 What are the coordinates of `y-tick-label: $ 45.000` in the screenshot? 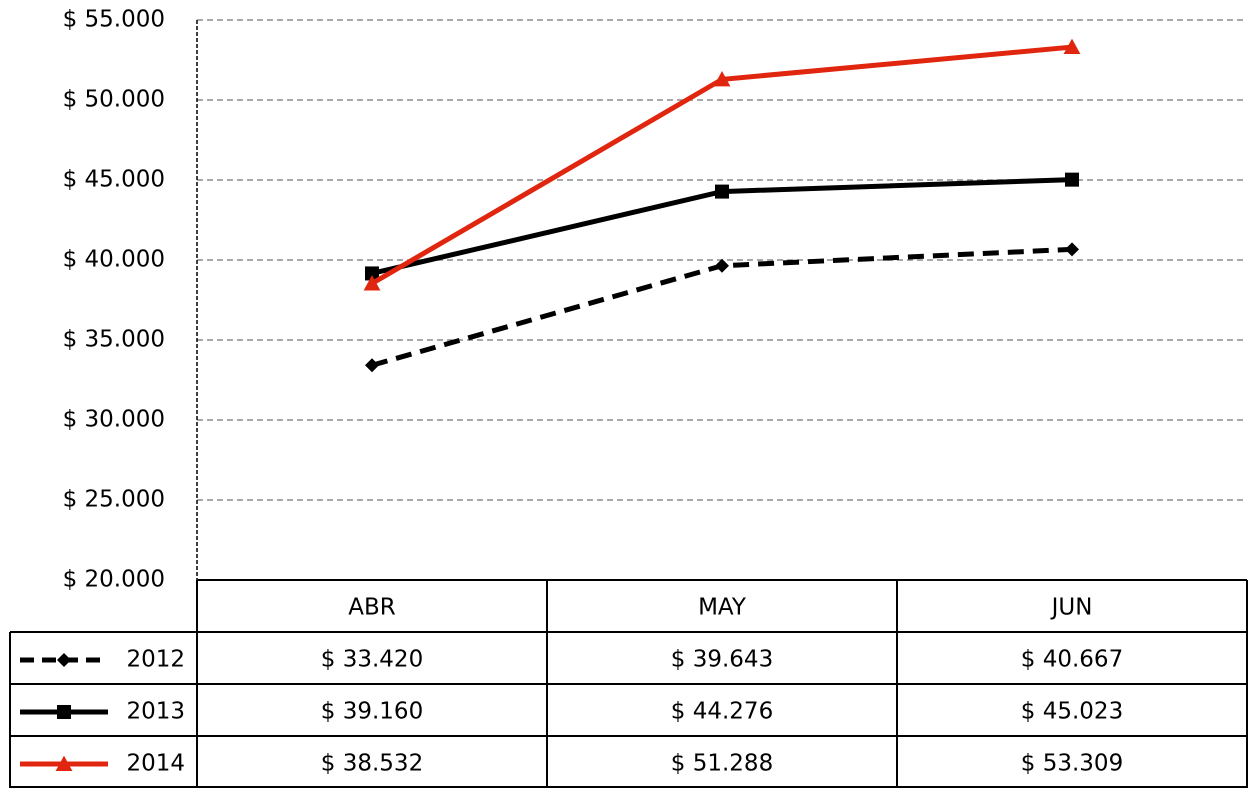 It's located at (114, 180).